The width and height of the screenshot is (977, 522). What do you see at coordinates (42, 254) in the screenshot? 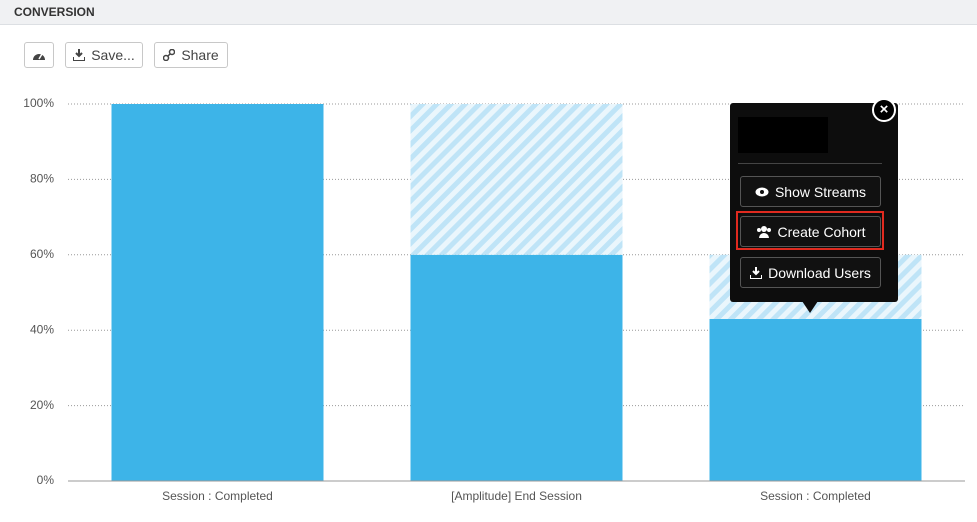
I see `y-tick-label: 60%` at bounding box center [42, 254].